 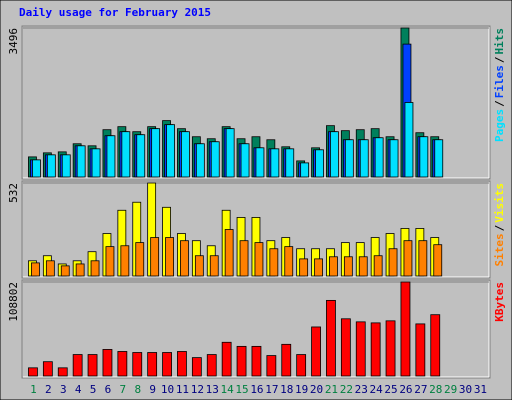 What do you see at coordinates (316, 389) in the screenshot?
I see `x-tick-label: 20` at bounding box center [316, 389].